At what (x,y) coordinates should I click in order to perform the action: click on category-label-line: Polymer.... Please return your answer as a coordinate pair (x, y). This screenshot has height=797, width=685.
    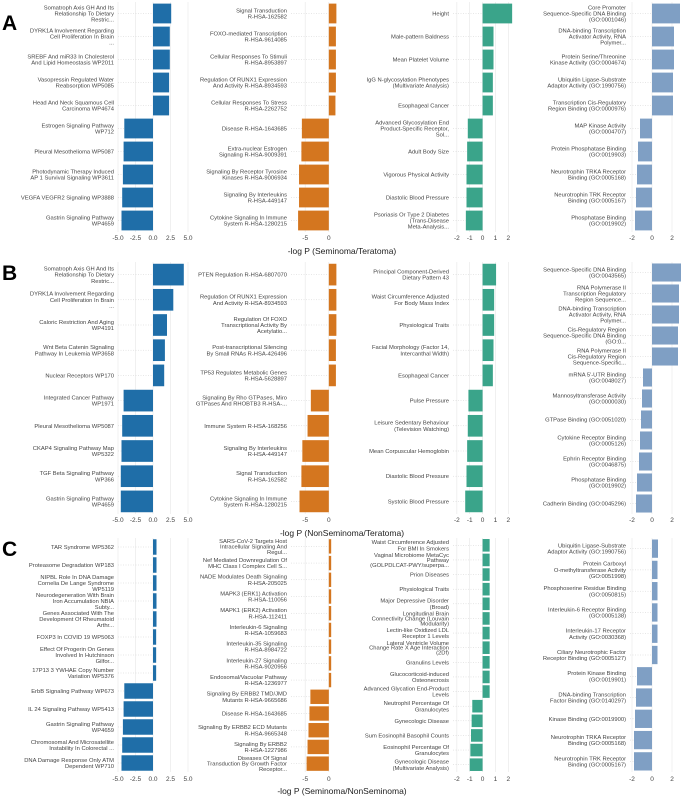
    Looking at the image, I should click on (613, 44).